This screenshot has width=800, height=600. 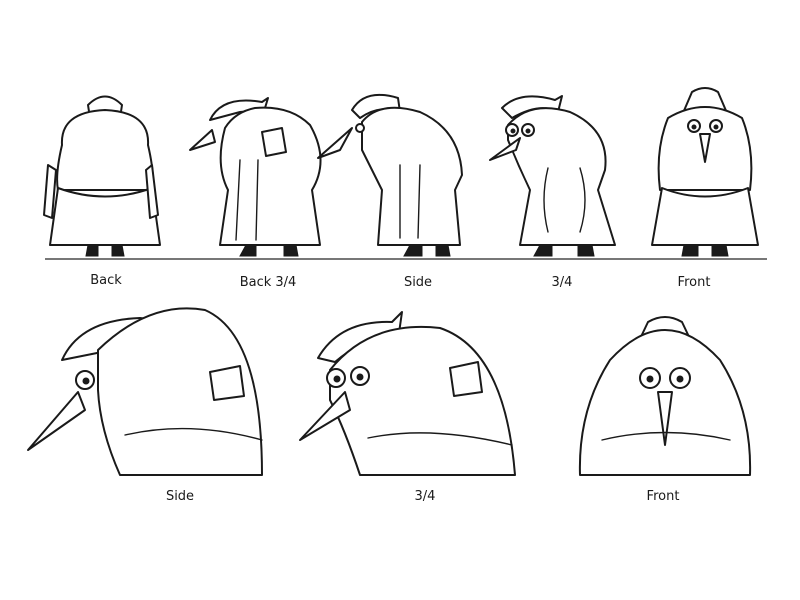 I want to click on label-three-quarter: 3/4, so click(x=562, y=282).